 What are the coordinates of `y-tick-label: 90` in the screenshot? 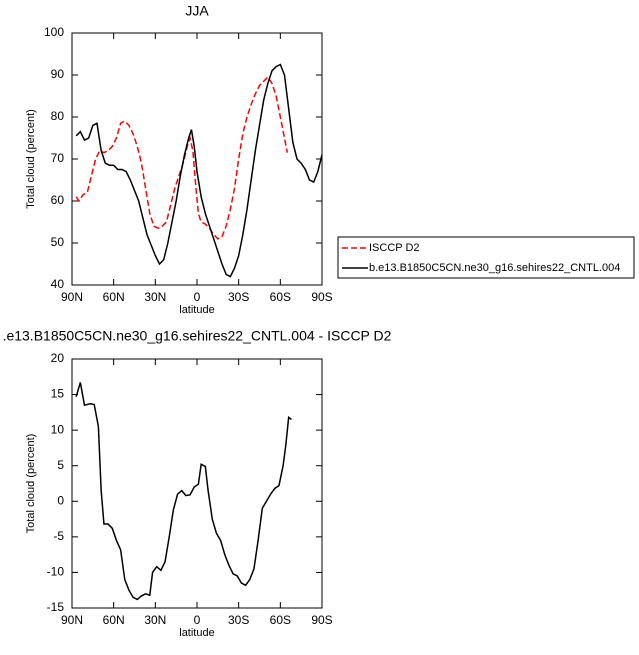 It's located at (58, 74).